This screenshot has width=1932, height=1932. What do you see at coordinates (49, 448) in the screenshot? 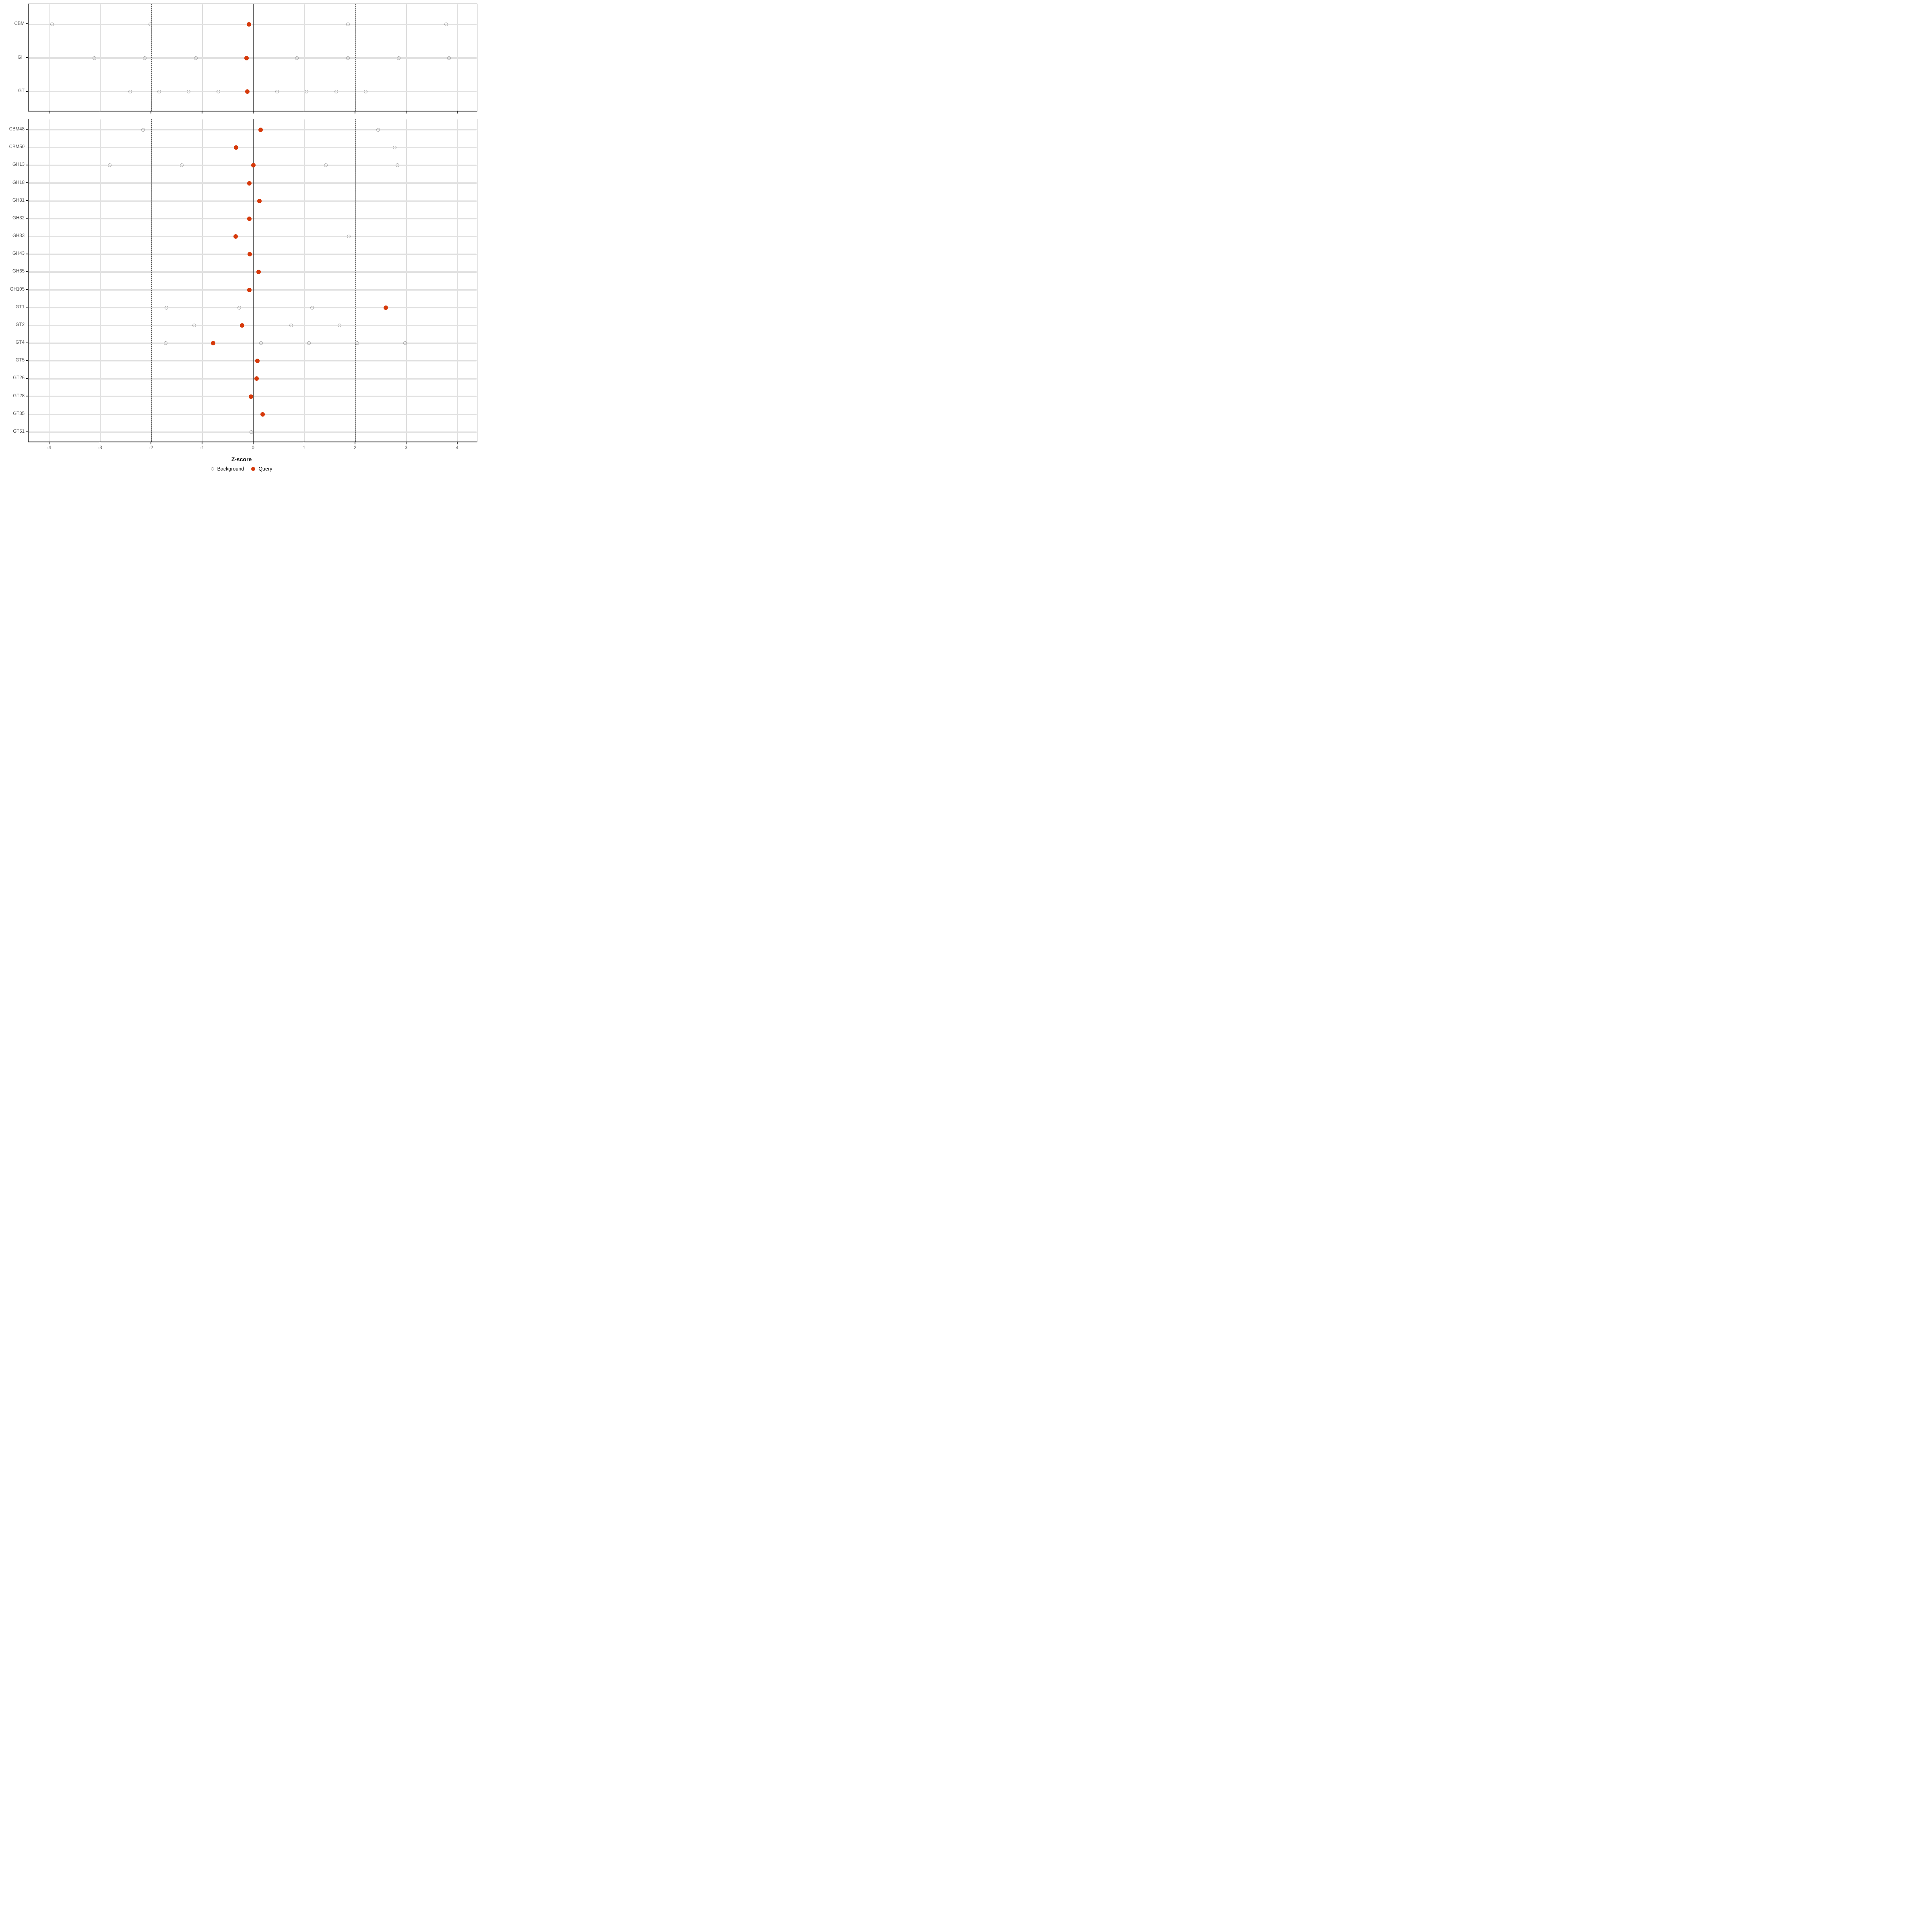
I see `x-axis-tick-label: -4` at bounding box center [49, 448].